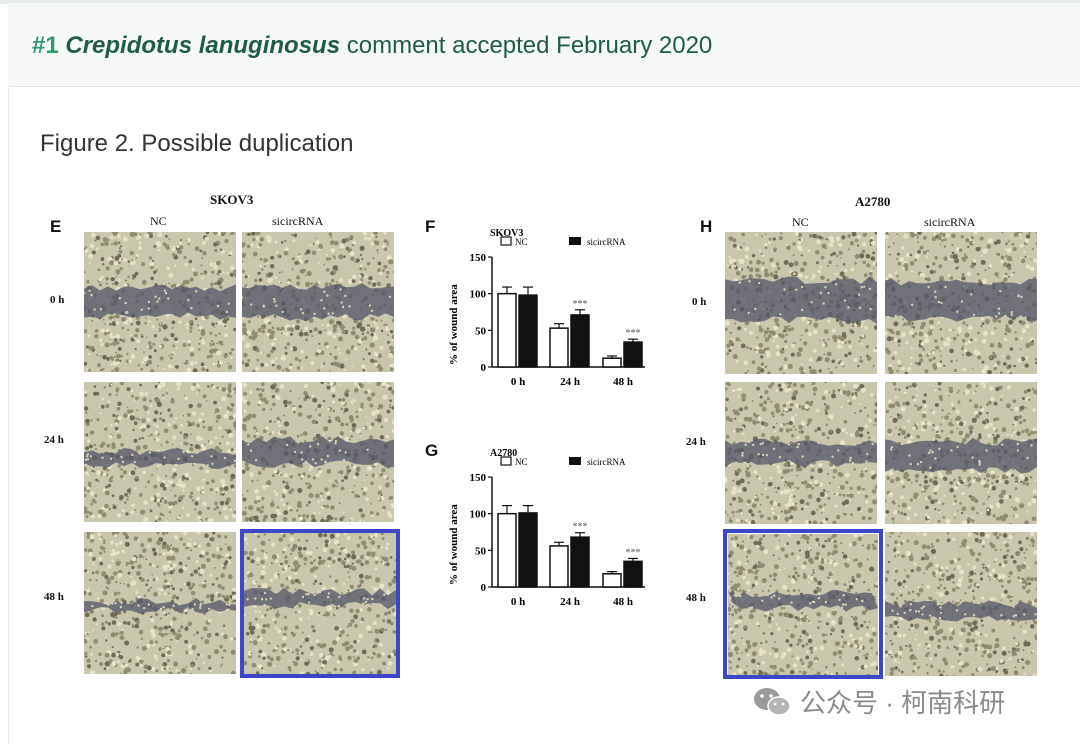 The width and height of the screenshot is (1080, 744). I want to click on species-name: Crepidotus lanuginosus, so click(203, 45).